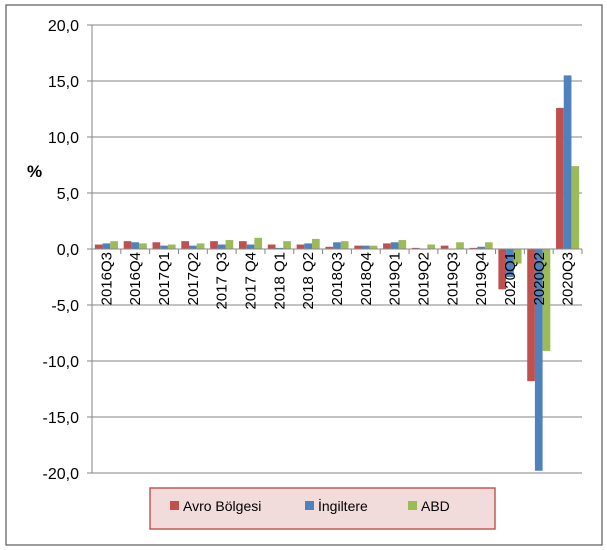 Image resolution: width=607 pixels, height=550 pixels. I want to click on y-tick-label: -20,0, so click(61, 474).